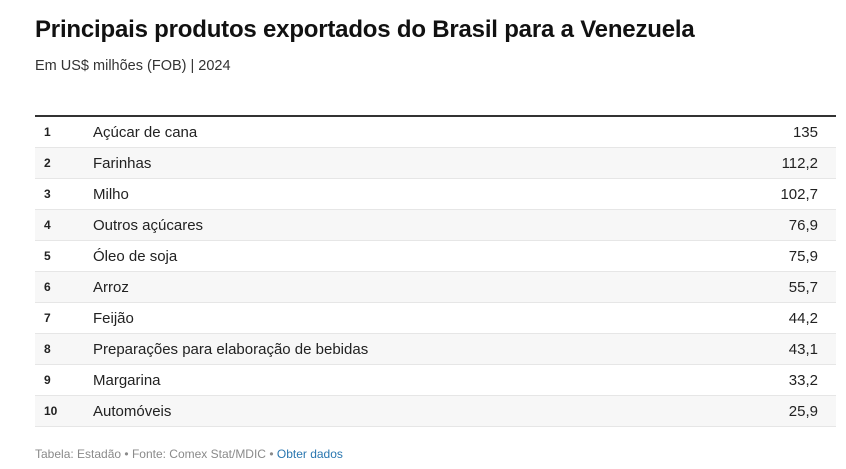 This screenshot has width=846, height=469. What do you see at coordinates (435, 380) in the screenshot?
I see `table-row: 9 Margarina 33,2` at bounding box center [435, 380].